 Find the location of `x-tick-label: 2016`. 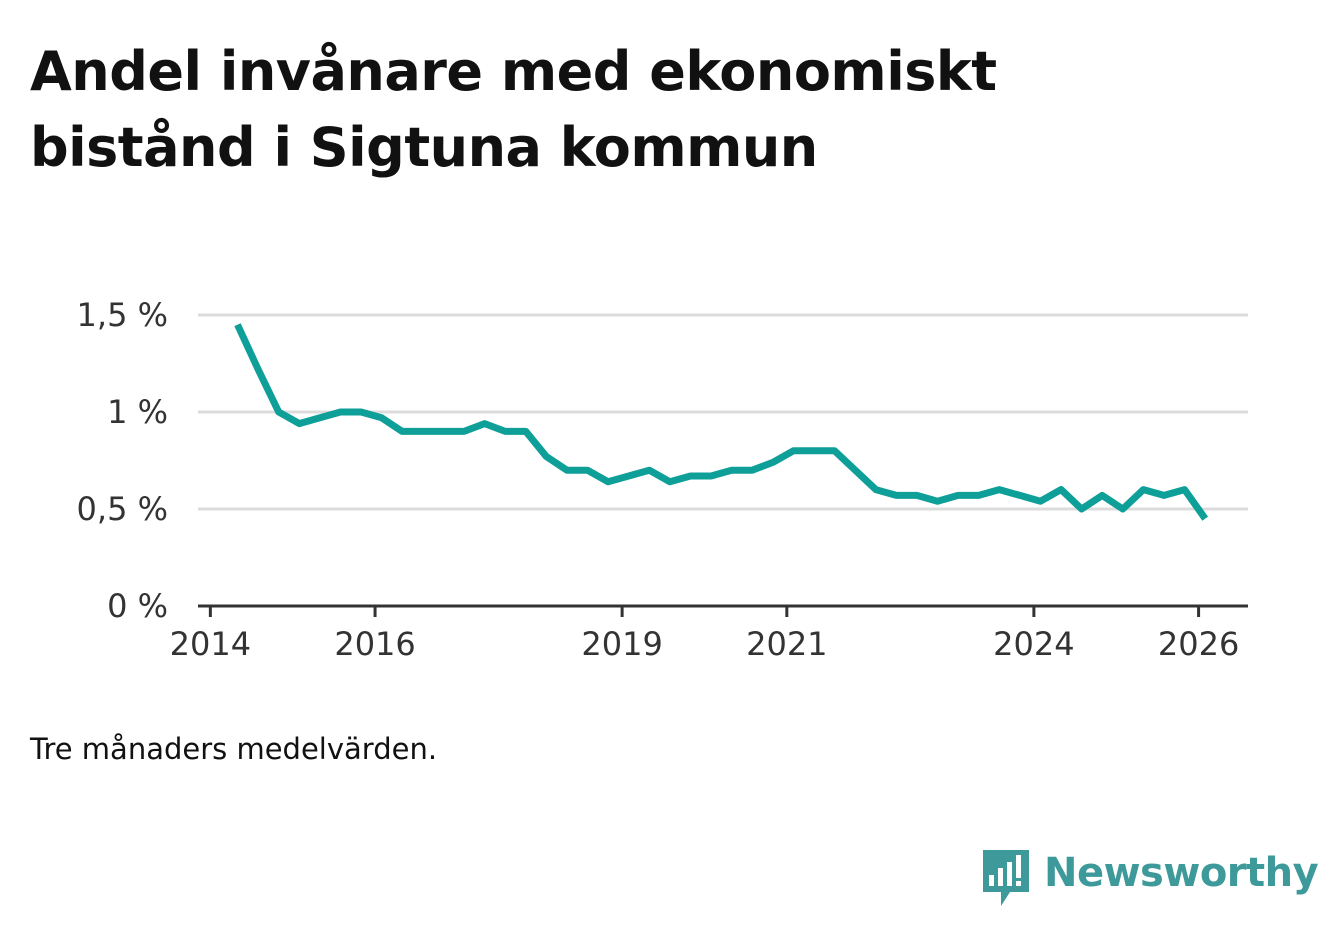

x-tick-label: 2016 is located at coordinates (374, 644).